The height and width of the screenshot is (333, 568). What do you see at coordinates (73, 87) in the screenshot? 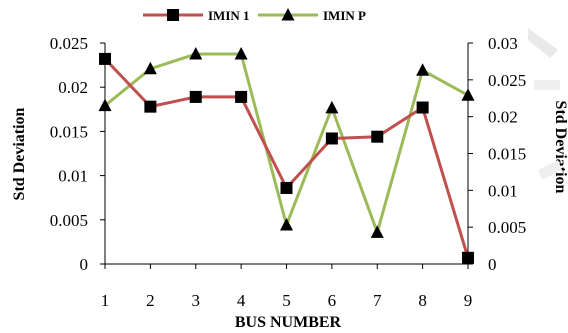
I see `left-y-tick-label: 0.02` at bounding box center [73, 87].